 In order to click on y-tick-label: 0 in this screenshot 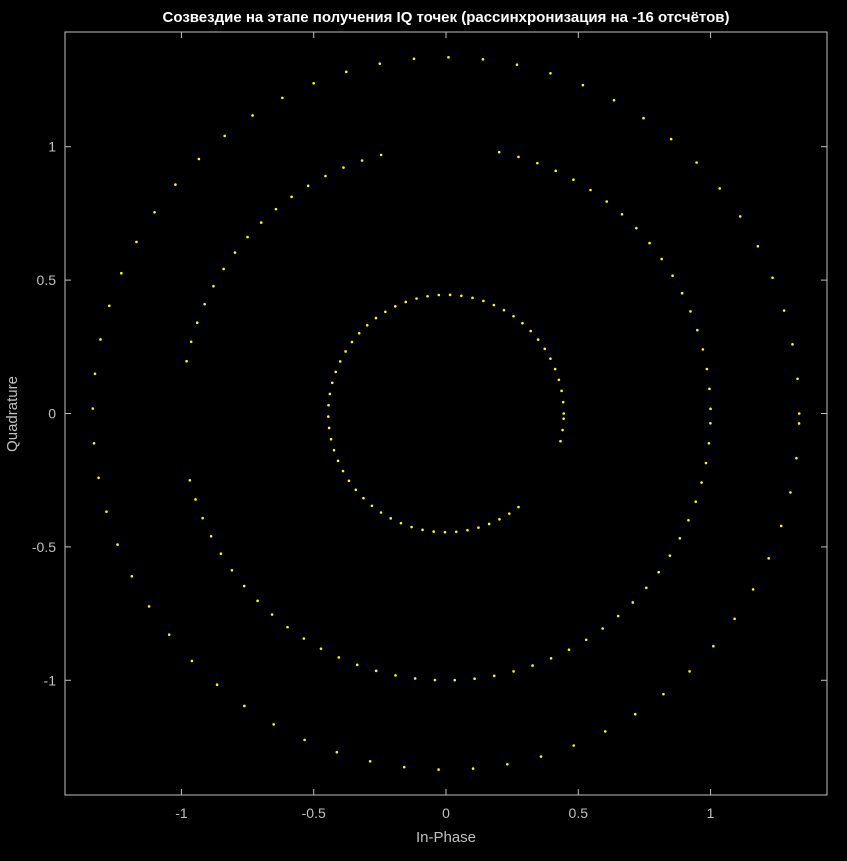, I will do `click(52, 414)`.